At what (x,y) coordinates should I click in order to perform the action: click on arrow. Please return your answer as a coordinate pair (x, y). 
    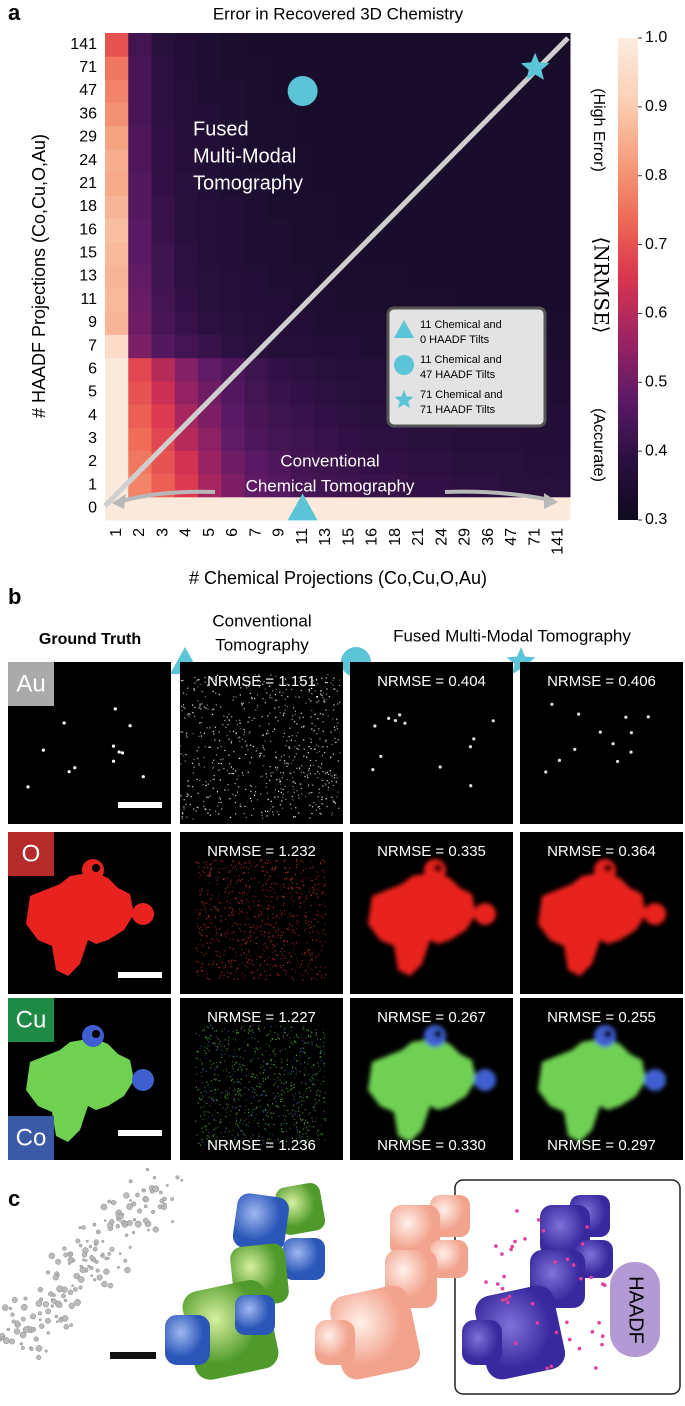
    Looking at the image, I should click on (497, 495).